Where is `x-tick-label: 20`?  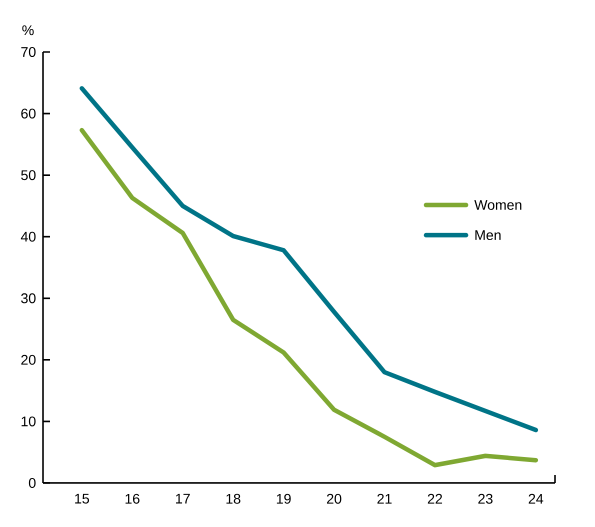 x-tick-label: 20 is located at coordinates (334, 499).